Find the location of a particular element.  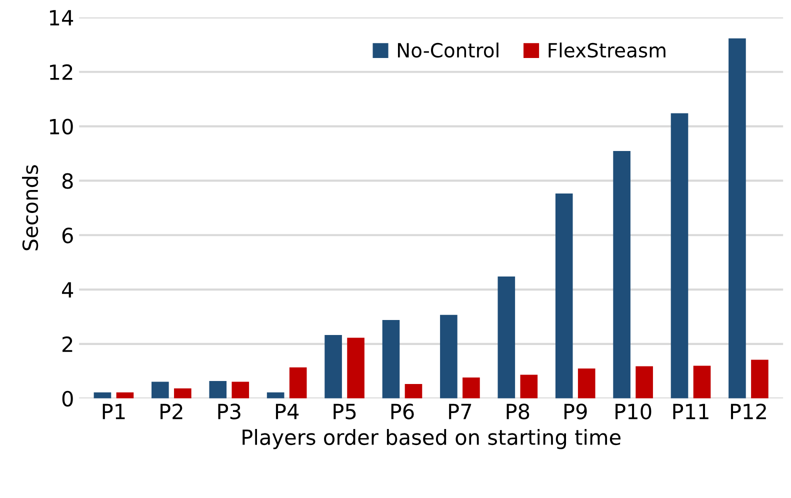

y-tick-label: 14 is located at coordinates (62, 18).